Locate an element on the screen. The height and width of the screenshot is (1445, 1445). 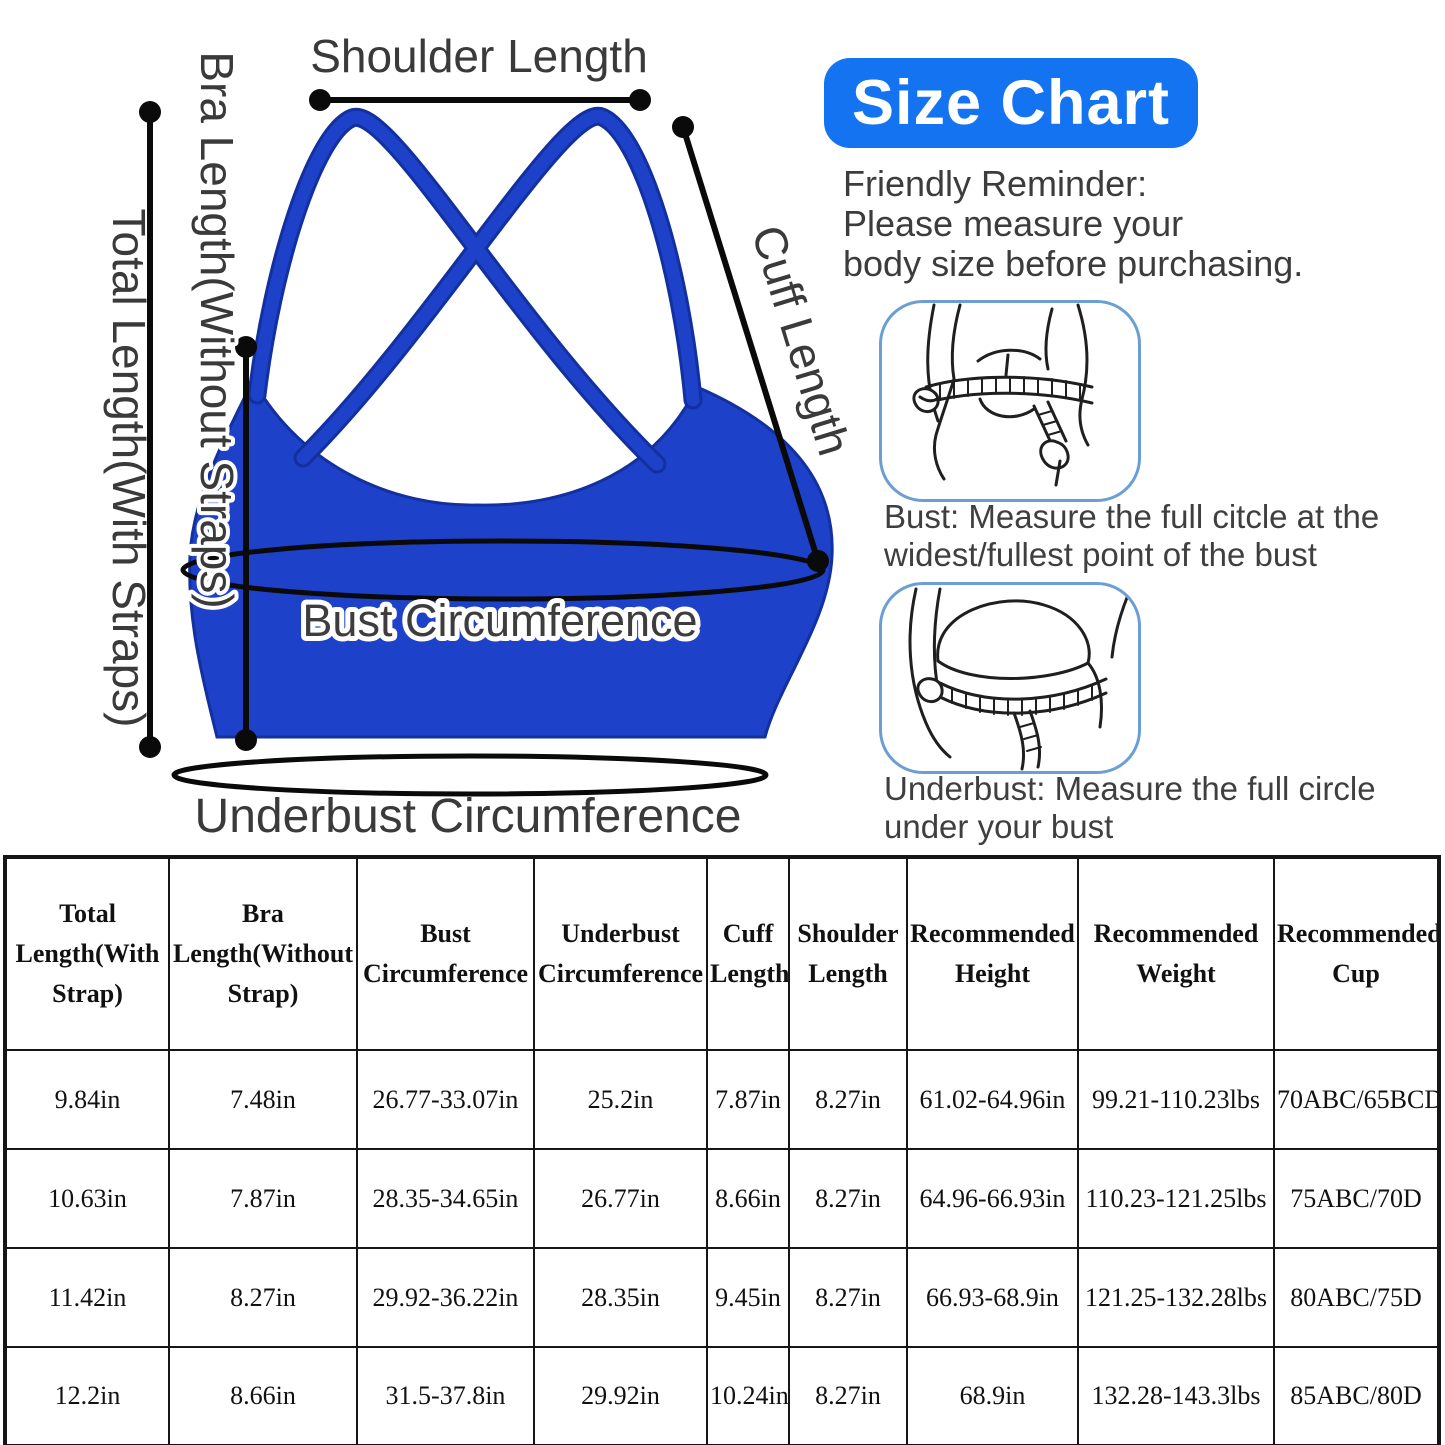
cell: 110.23-121.25lbs is located at coordinates (1176, 1198).